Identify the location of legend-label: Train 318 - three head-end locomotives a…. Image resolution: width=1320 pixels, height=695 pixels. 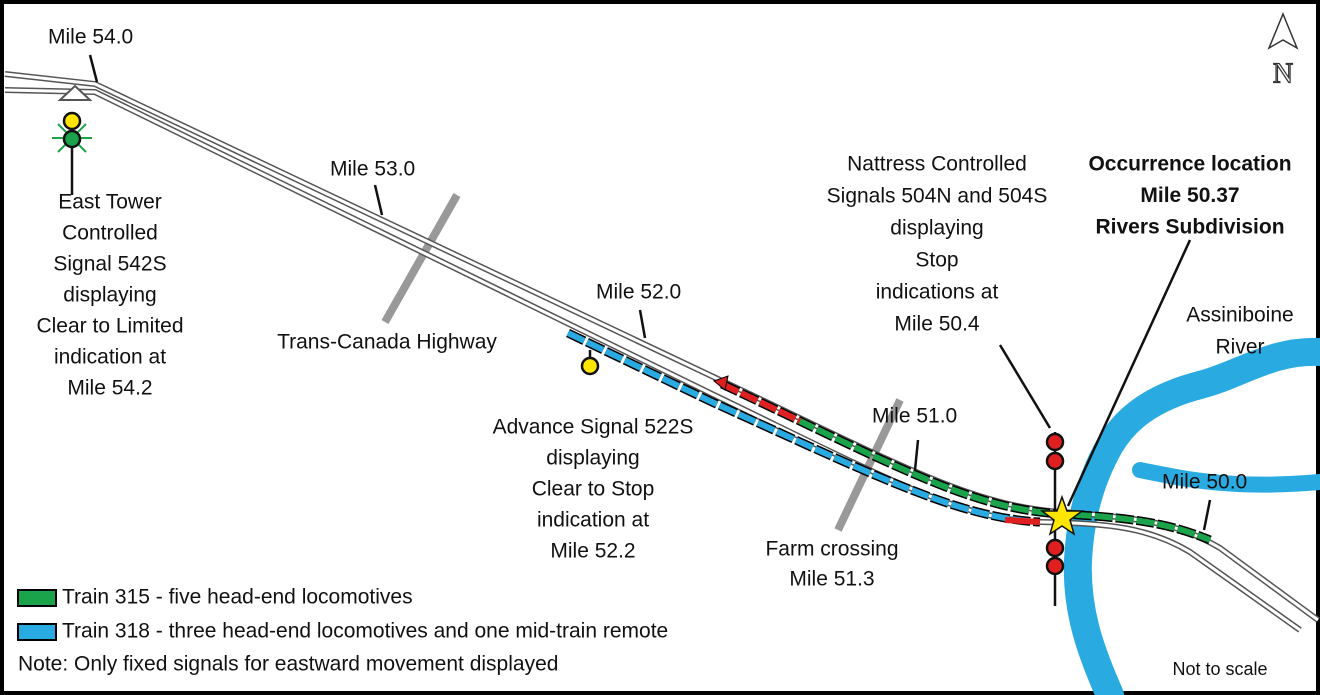
(365, 631).